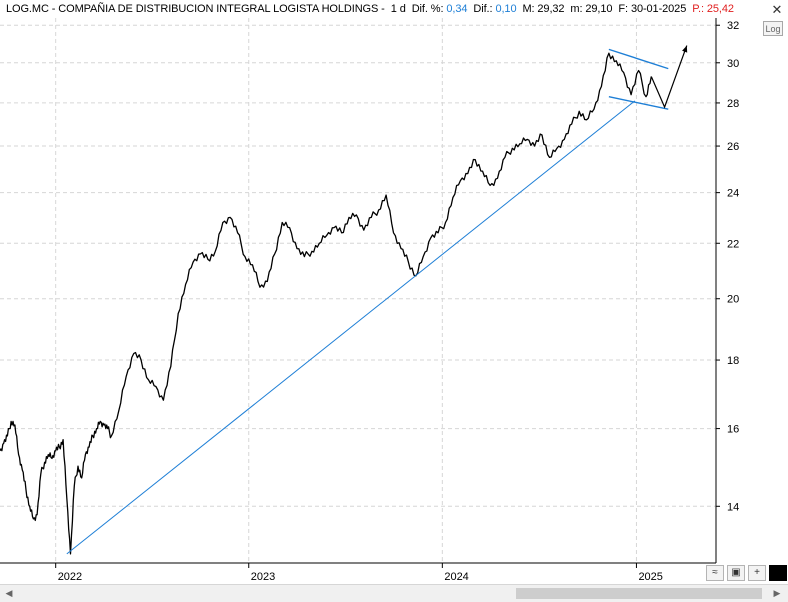 The image size is (788, 602). I want to click on save-icon: ▣, so click(736, 573).